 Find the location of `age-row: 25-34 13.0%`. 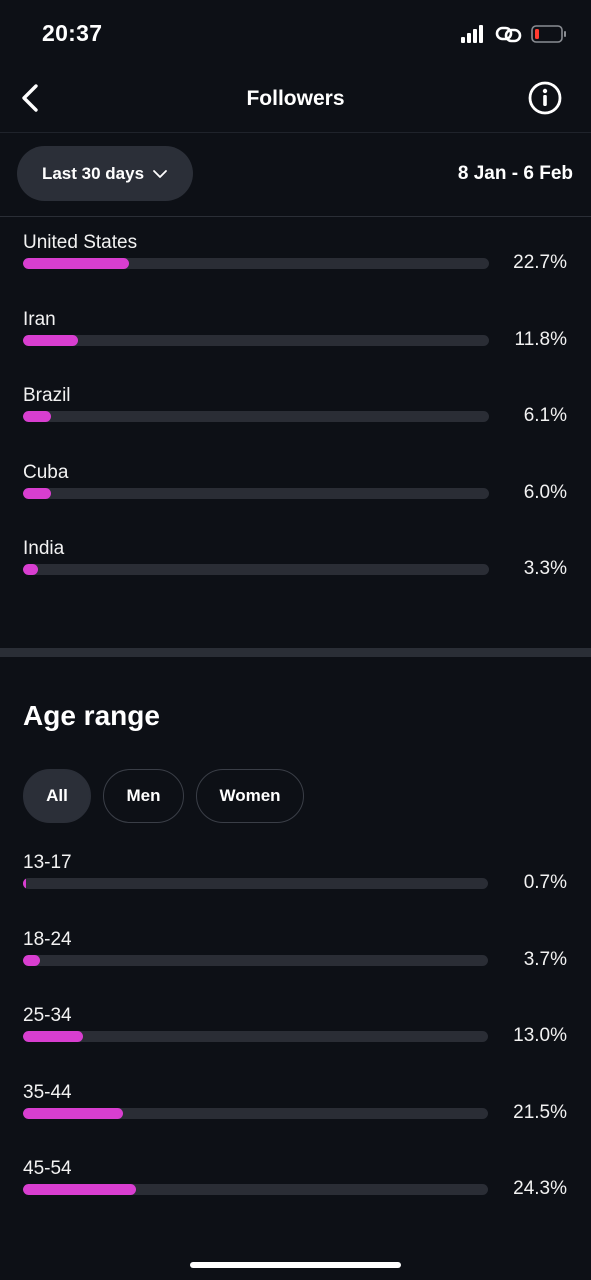

age-row: 25-34 13.0% is located at coordinates (295, 1040).